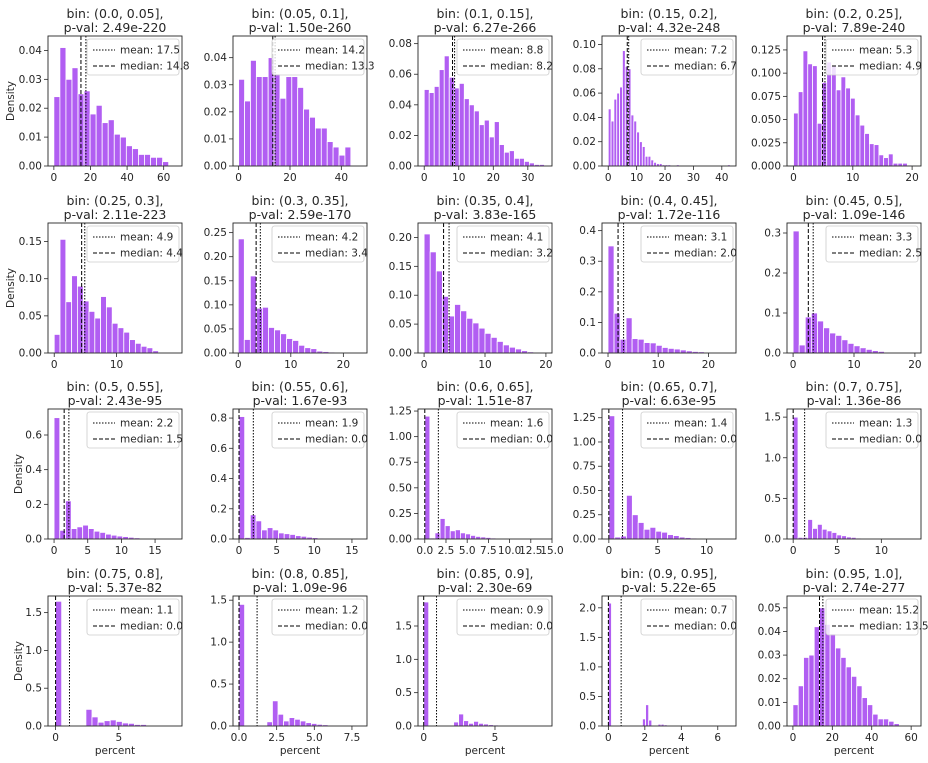  What do you see at coordinates (446, 551) in the screenshot?
I see `x-tick-label: 2.5` at bounding box center [446, 551].